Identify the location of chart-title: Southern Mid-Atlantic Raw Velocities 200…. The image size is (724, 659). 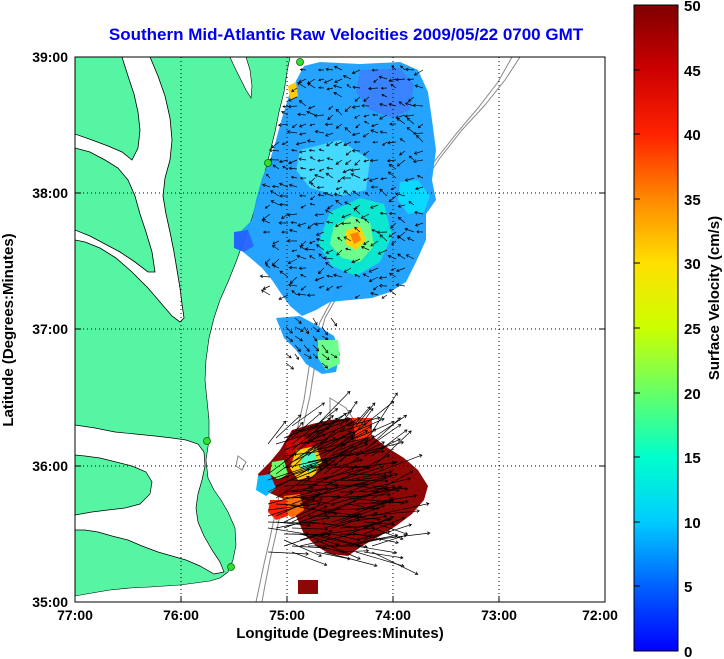
(346, 34).